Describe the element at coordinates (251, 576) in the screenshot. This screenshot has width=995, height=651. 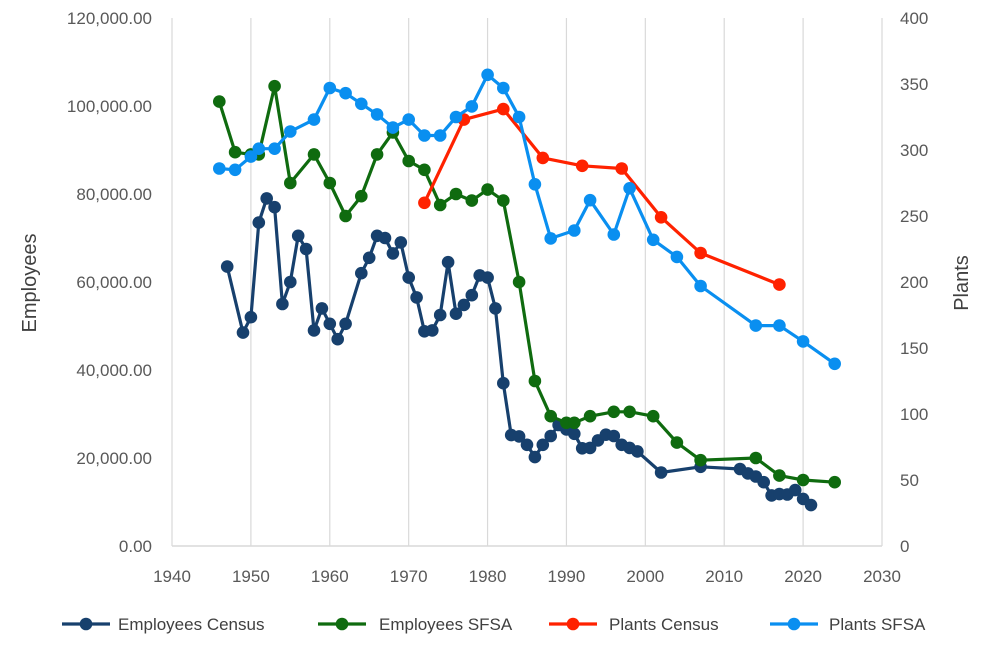
I see `x-tick-label: 1950` at that location.